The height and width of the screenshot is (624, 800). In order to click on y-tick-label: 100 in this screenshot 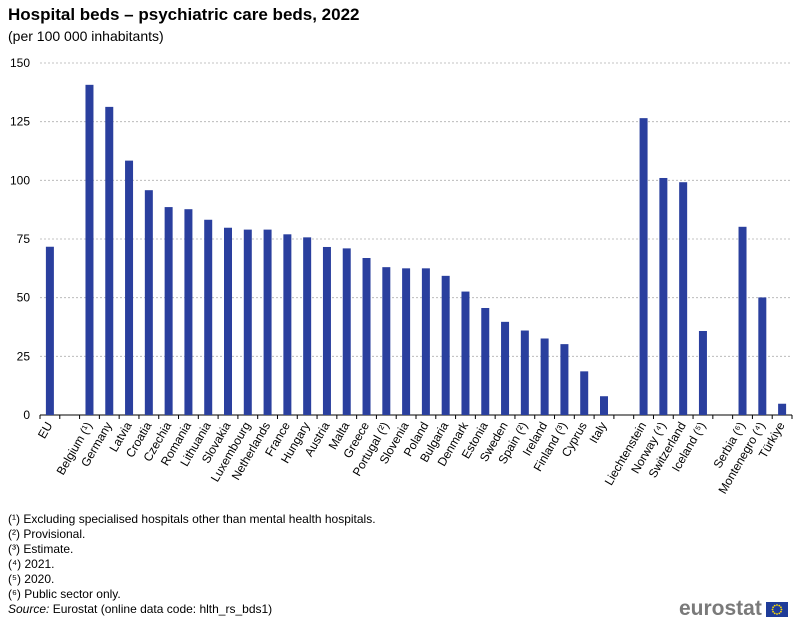, I will do `click(20, 180)`.